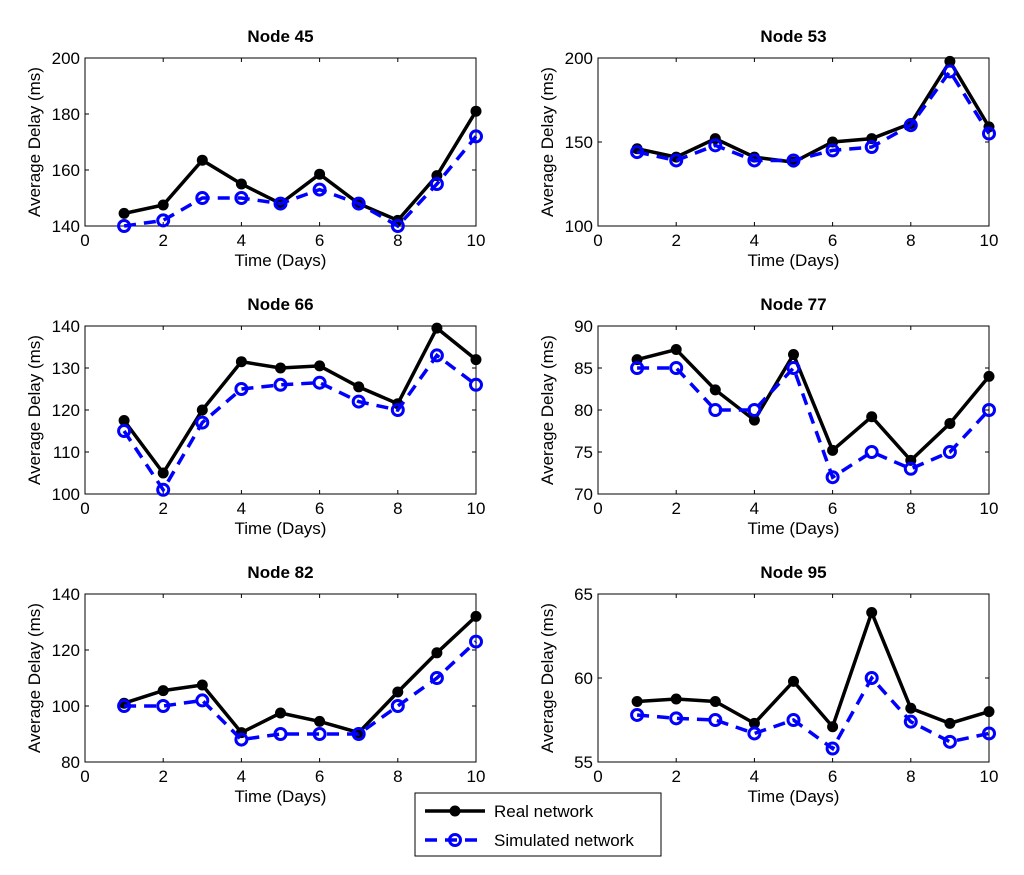 The width and height of the screenshot is (1024, 875). What do you see at coordinates (280, 304) in the screenshot?
I see `subplot-title: Node 66` at bounding box center [280, 304].